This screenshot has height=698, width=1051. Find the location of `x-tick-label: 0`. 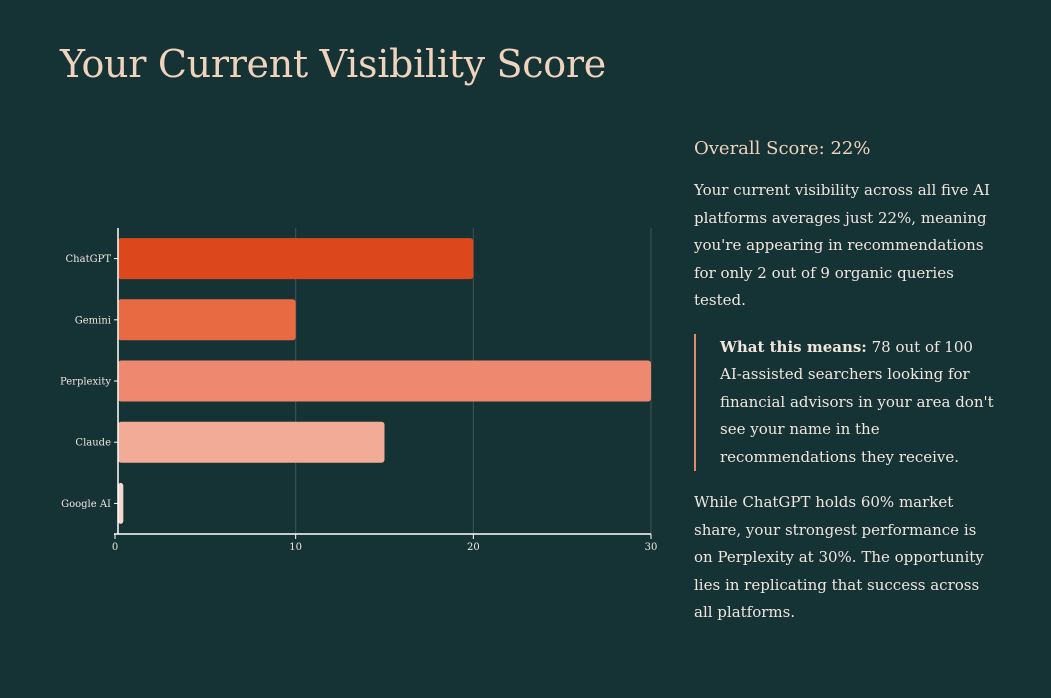

x-tick-label: 0 is located at coordinates (115, 547).